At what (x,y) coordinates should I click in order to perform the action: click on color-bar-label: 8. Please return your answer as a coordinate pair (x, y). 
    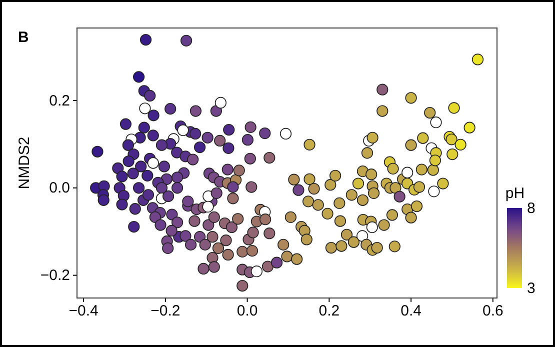
    Looking at the image, I should click on (531, 208).